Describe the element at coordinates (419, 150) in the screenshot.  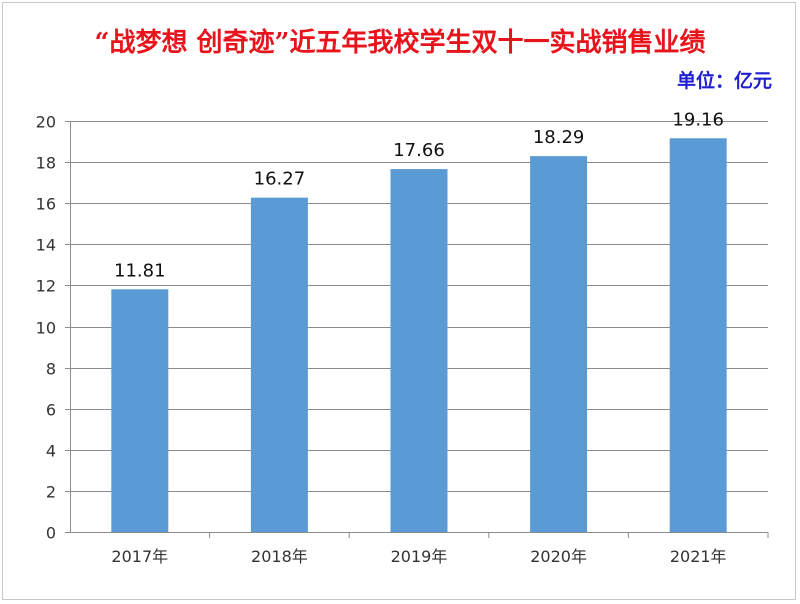
I see `data-label: 17.66` at that location.